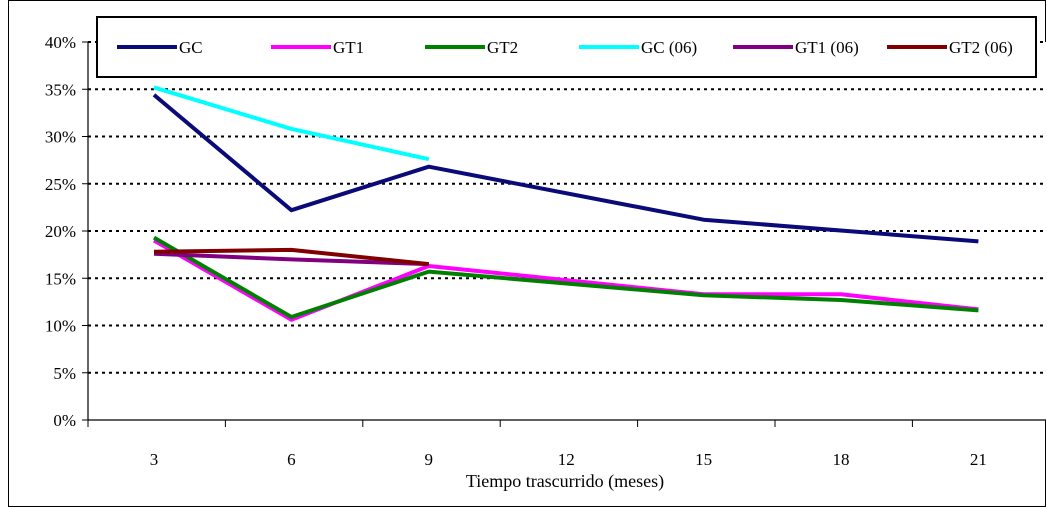  I want to click on legend-label: GT2 (06), so click(981, 47).